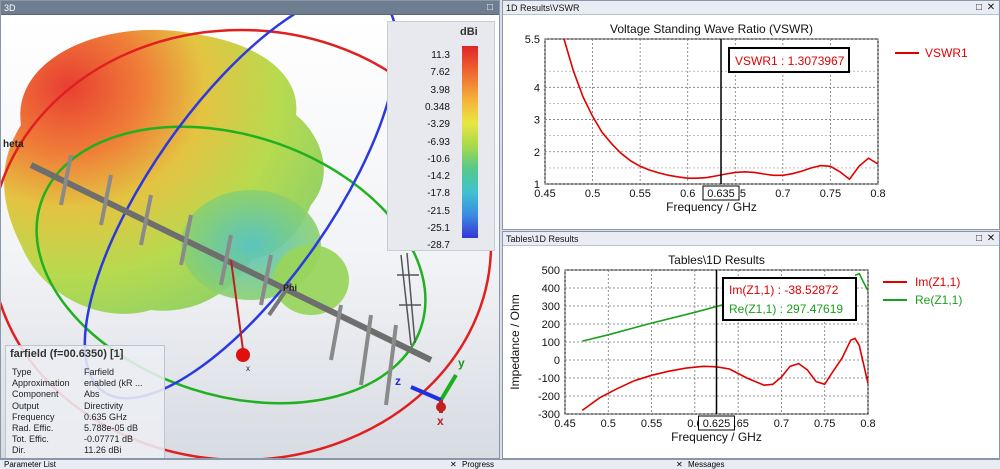  I want to click on farfield-row-value: 0.635 GHz, so click(106, 416).